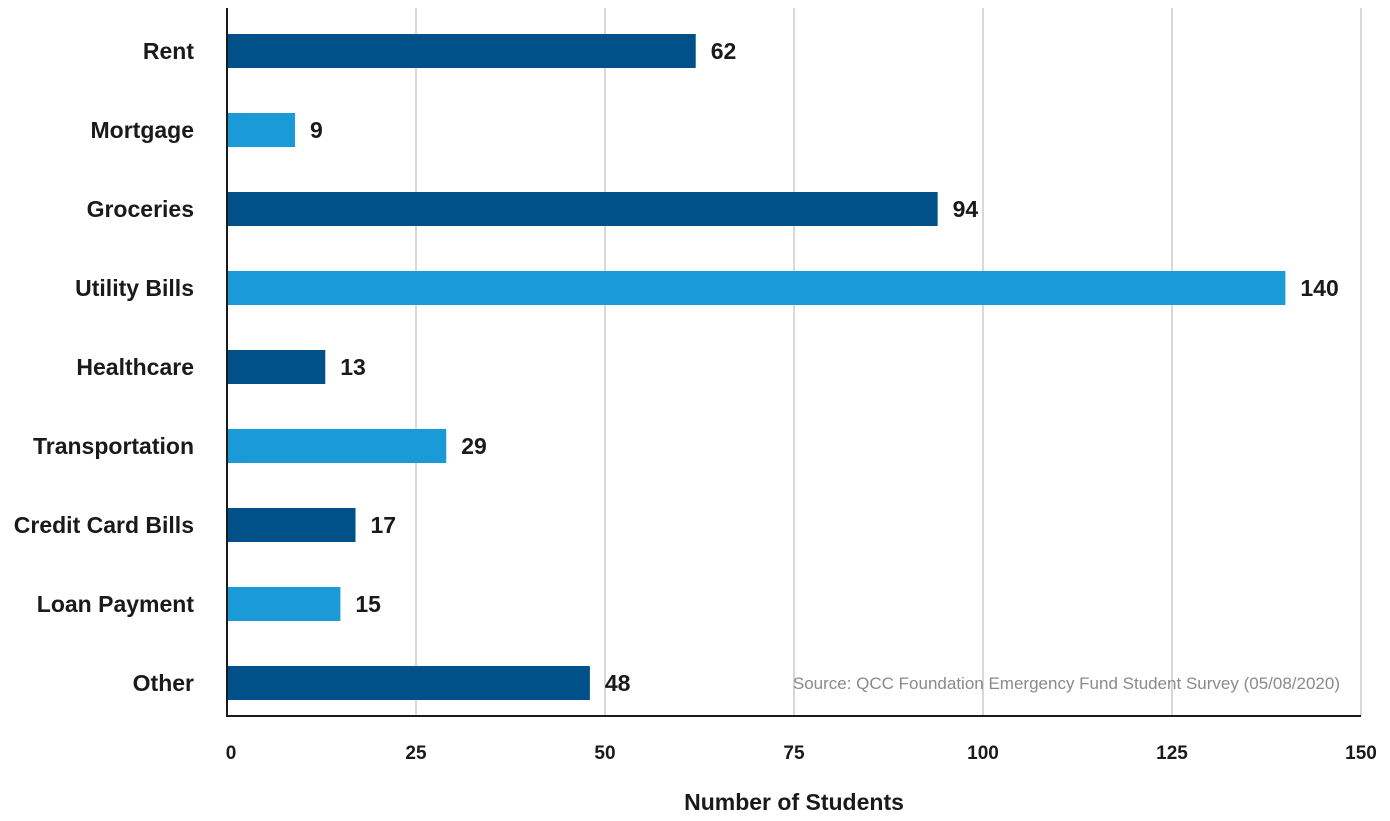 The image size is (1390, 821). I want to click on value-label-loan-payment: 15, so click(368, 604).